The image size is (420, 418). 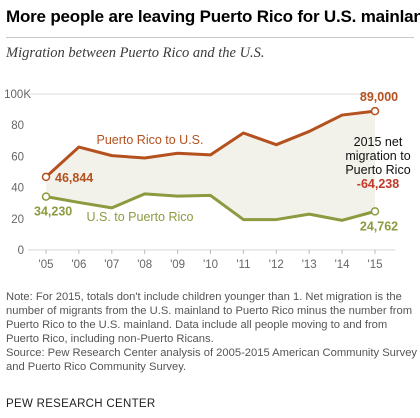 I want to click on x-tick-label: '14, so click(x=343, y=265).